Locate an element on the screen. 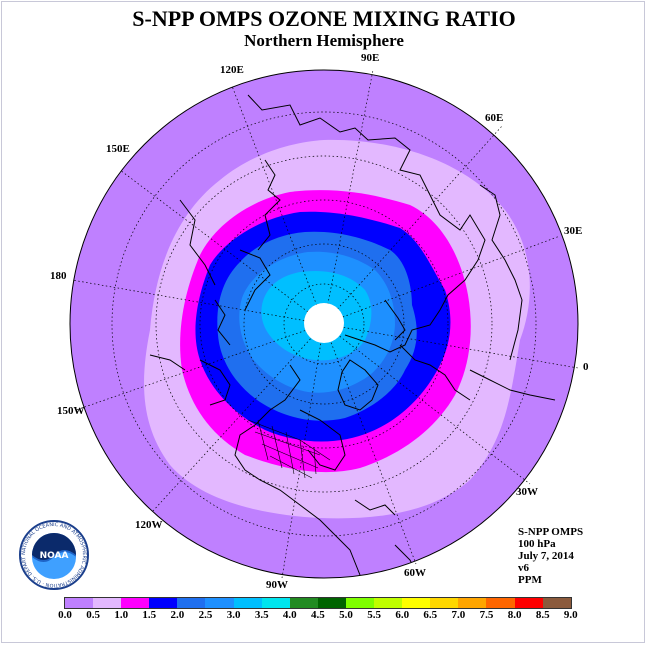 Image resolution: width=648 pixels, height=648 pixels. polar-gap is located at coordinates (324, 323).